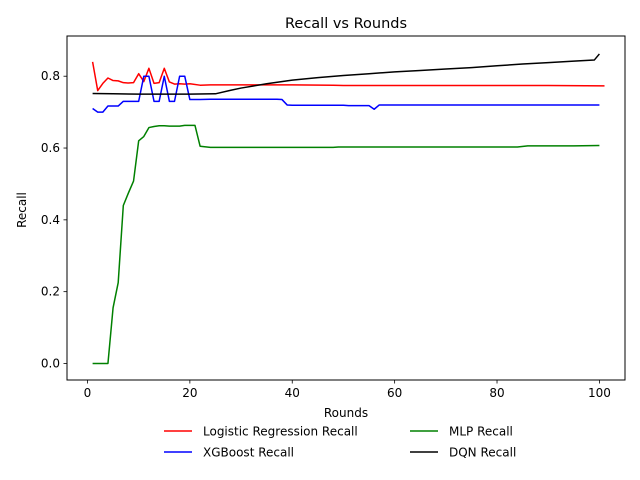 The image size is (640, 480). What do you see at coordinates (496, 393) in the screenshot?
I see `x-tick-label: 80` at bounding box center [496, 393].